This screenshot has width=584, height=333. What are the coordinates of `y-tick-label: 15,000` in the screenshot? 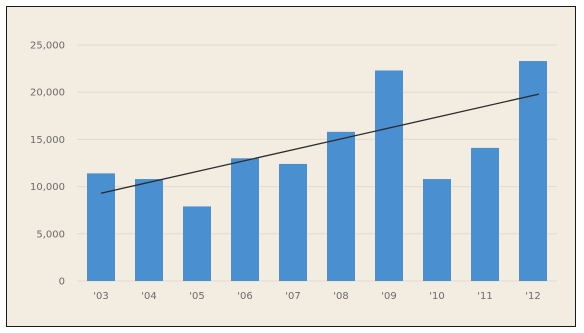 It's located at (47, 140).